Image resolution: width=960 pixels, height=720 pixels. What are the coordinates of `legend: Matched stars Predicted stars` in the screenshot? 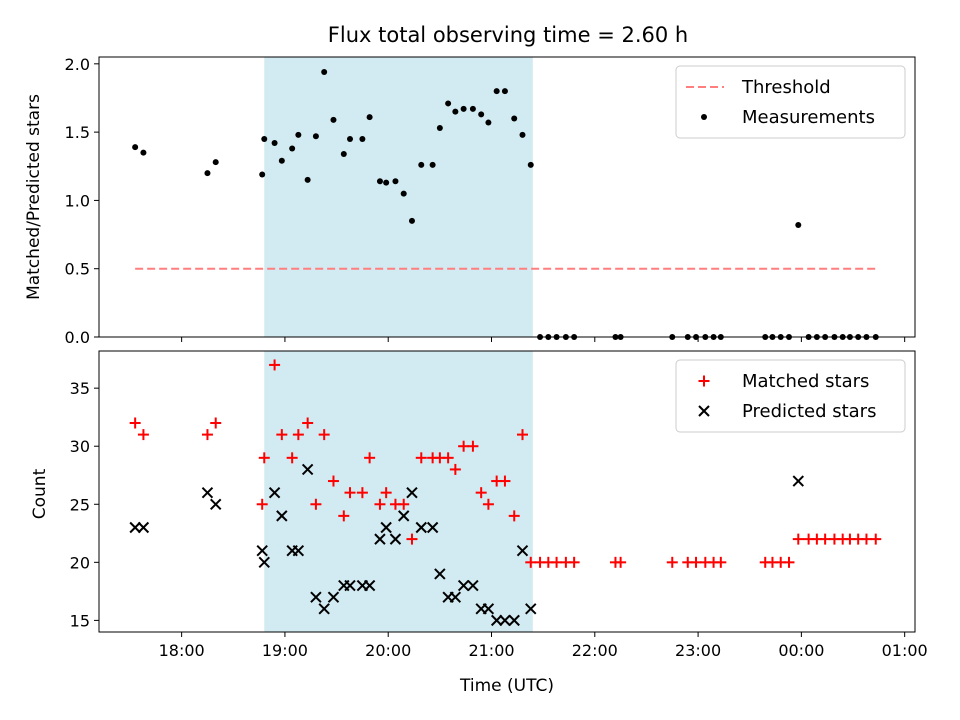 It's located at (790, 396).